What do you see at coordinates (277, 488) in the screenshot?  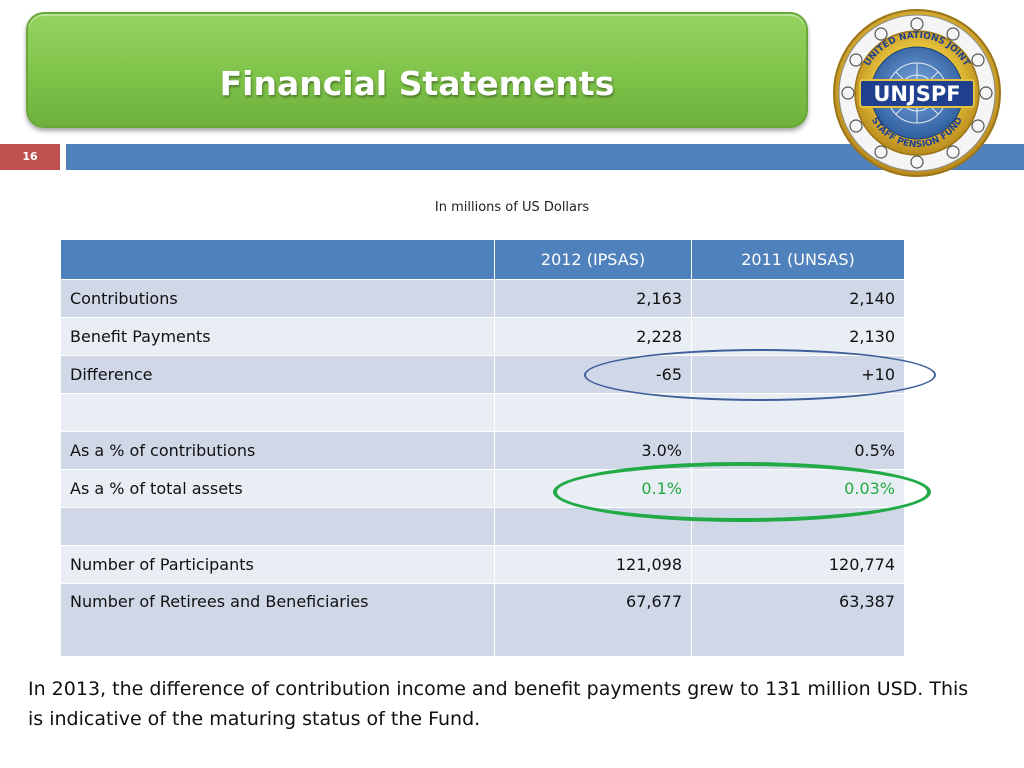 I see `row-label: As a % of total assets` at bounding box center [277, 488].